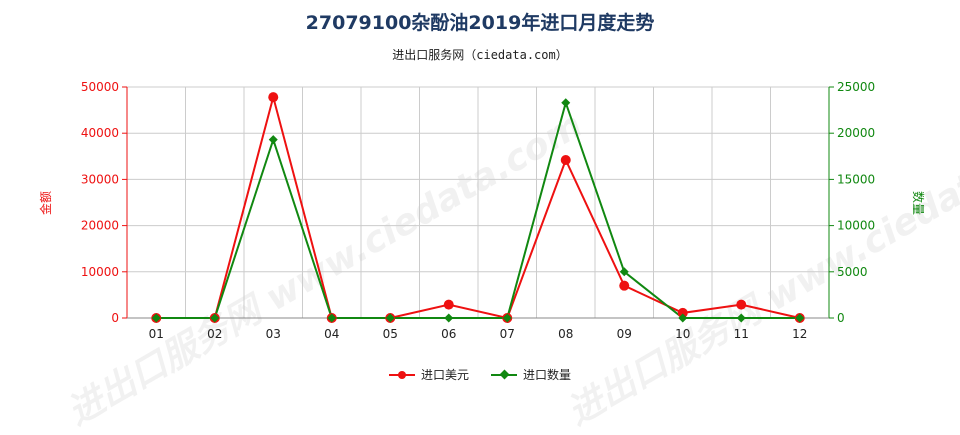 The height and width of the screenshot is (435, 960). Describe the element at coordinates (100, 272) in the screenshot. I see `left-tick-label: 10000` at that location.